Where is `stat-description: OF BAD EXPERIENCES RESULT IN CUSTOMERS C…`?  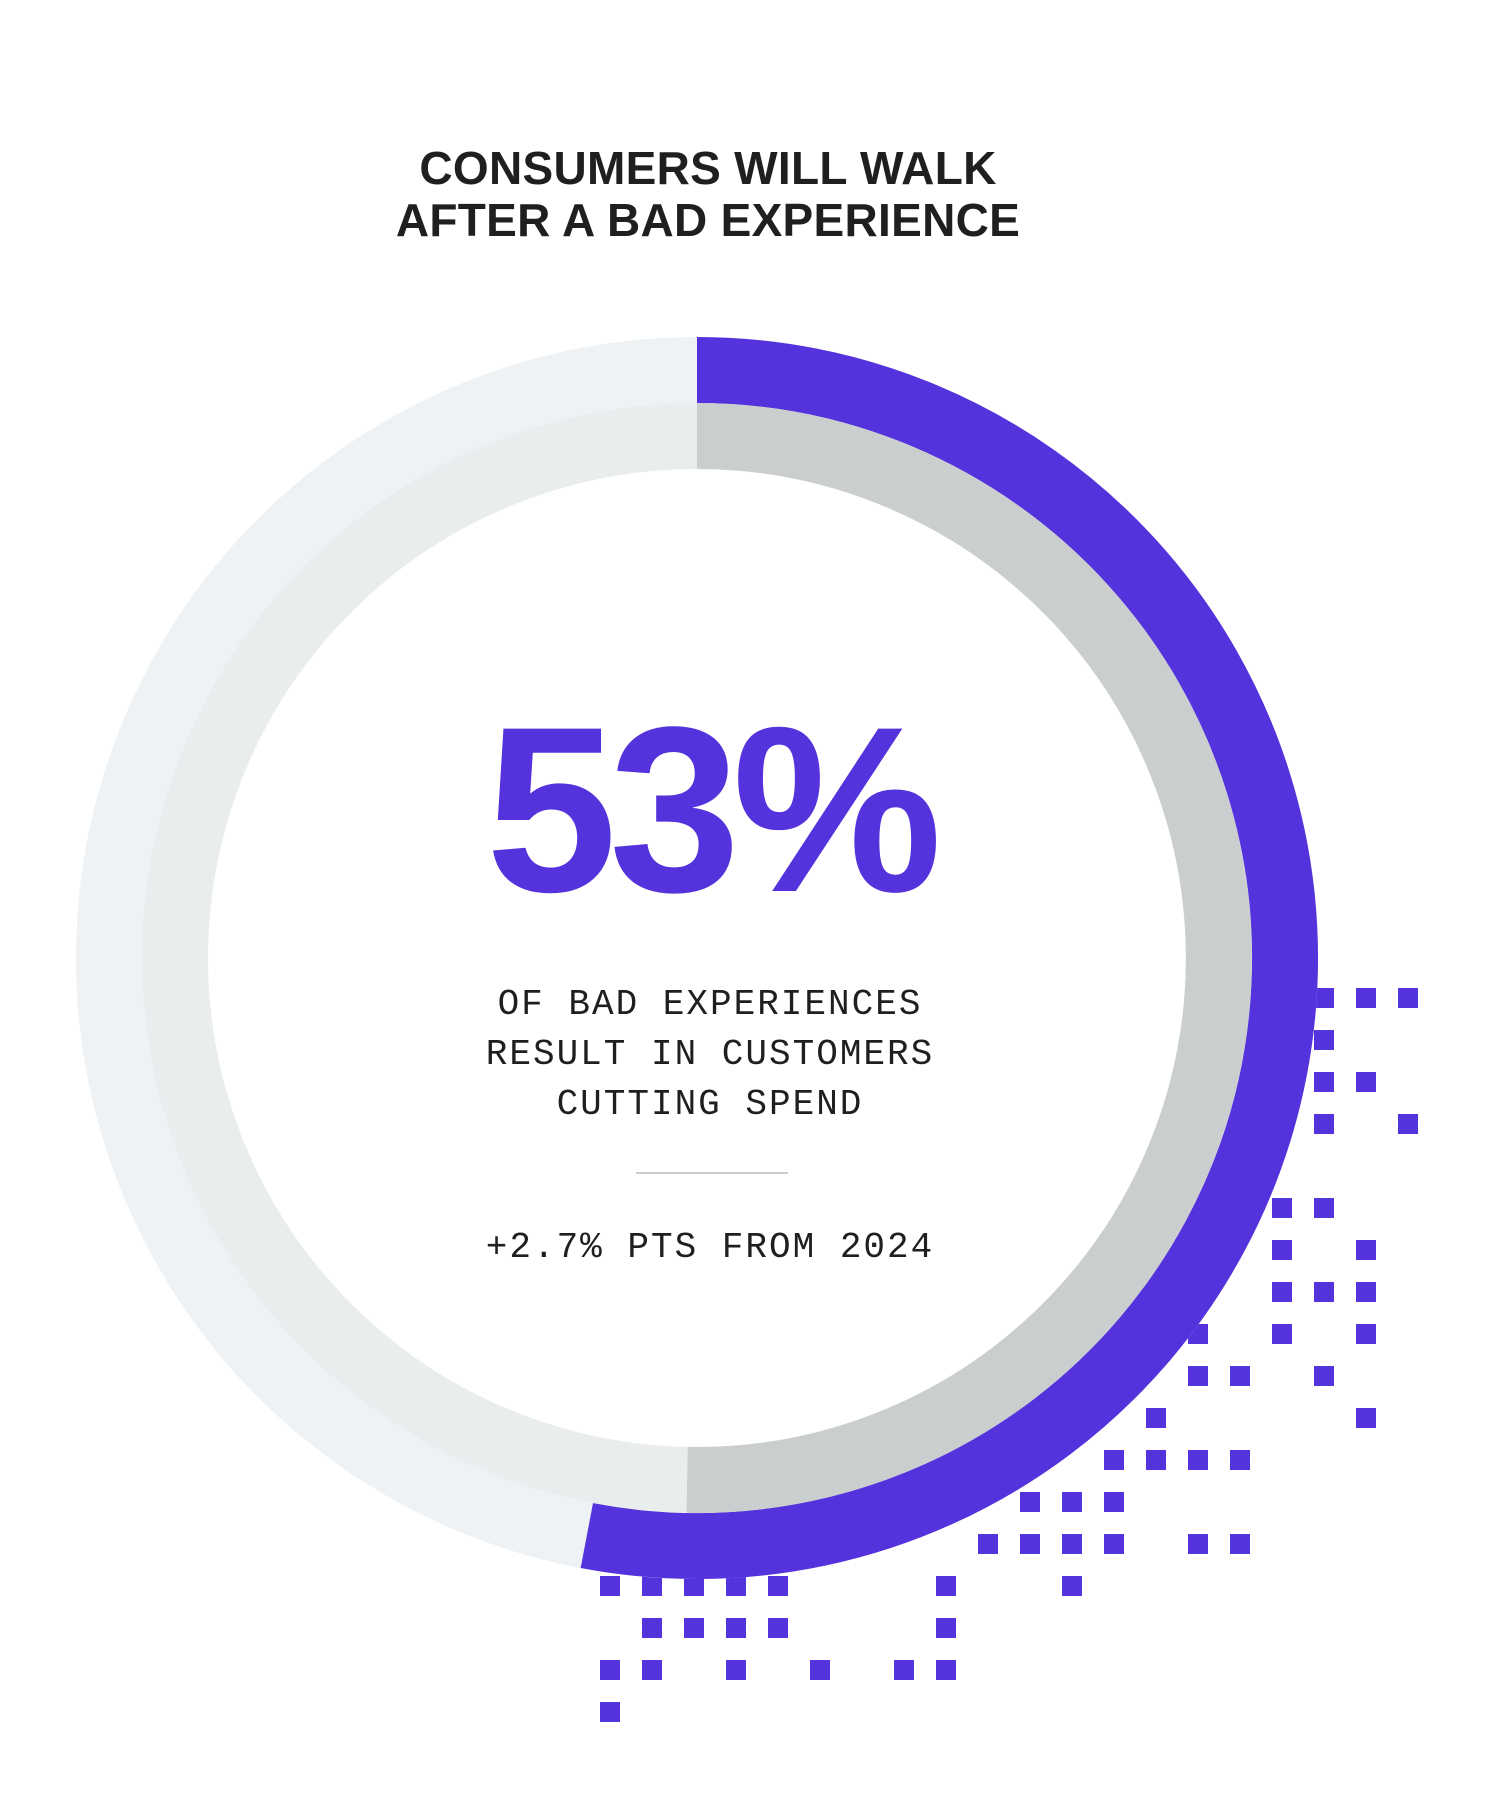
stat-description: OF BAD EXPERIENCES RESULT IN CUSTOMERS C… is located at coordinates (710, 1055).